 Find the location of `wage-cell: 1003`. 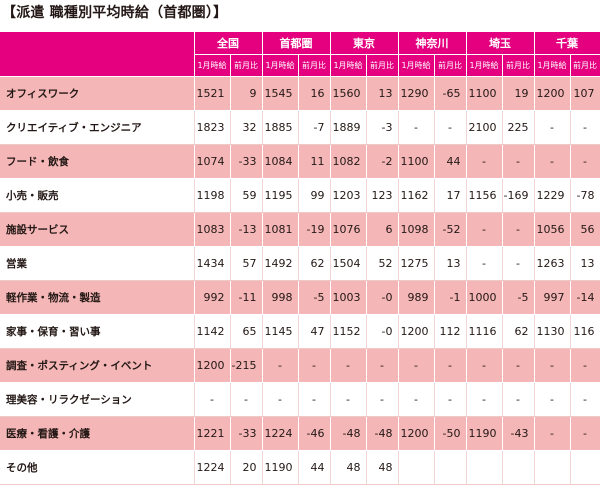

wage-cell: 1003 is located at coordinates (348, 297).